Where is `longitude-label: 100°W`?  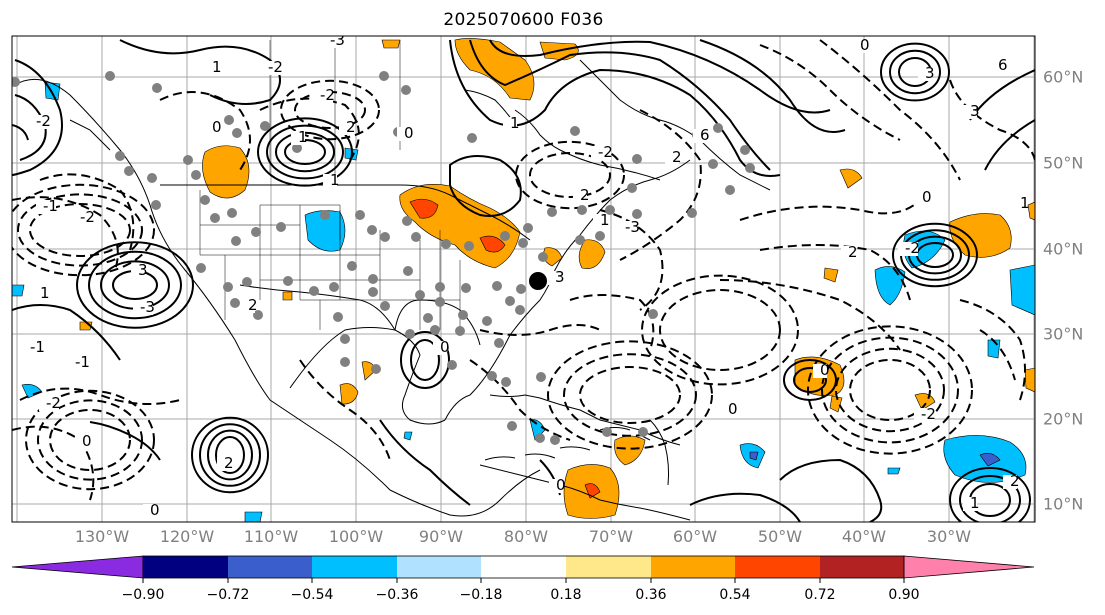 longitude-label: 100°W is located at coordinates (356, 536).